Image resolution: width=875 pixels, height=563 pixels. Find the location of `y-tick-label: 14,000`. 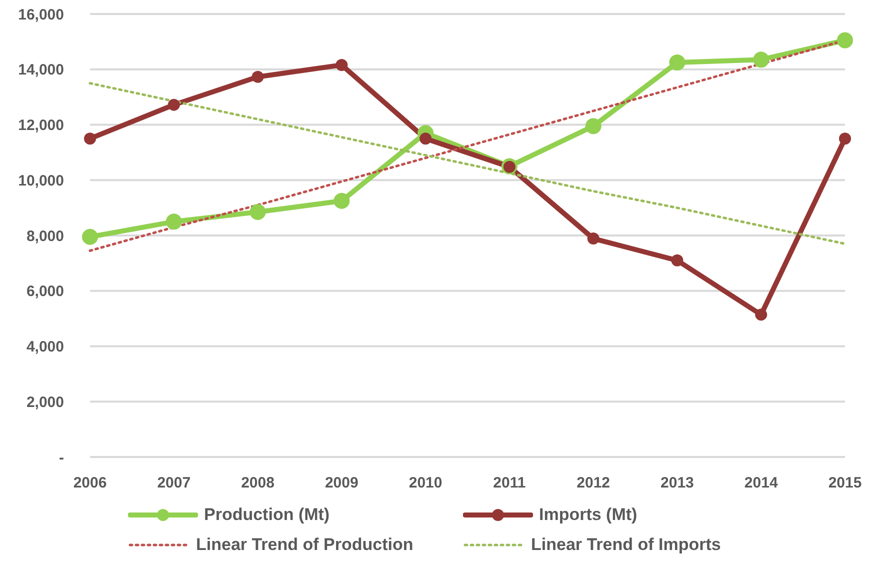

y-tick-label: 14,000 is located at coordinates (41, 70).